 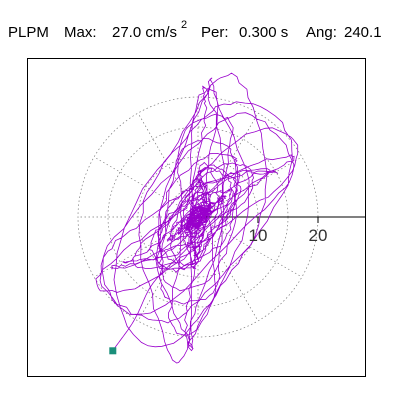 I want to click on end-markers, so click(x=154, y=285).